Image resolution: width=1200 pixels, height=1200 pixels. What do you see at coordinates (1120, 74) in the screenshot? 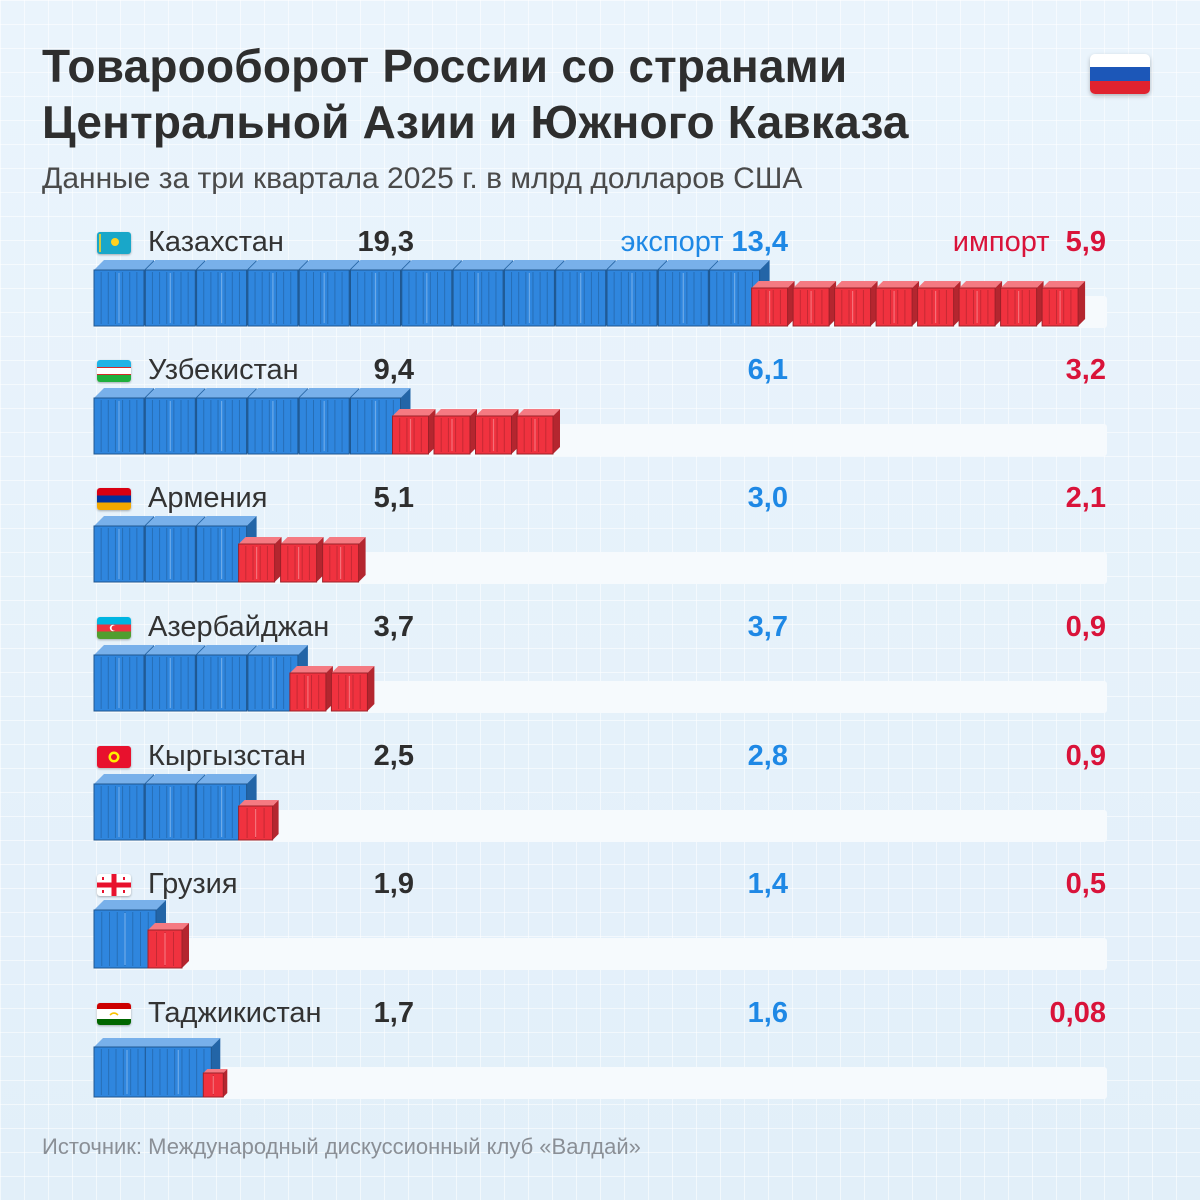
I see `russia-flag-icon` at bounding box center [1120, 74].